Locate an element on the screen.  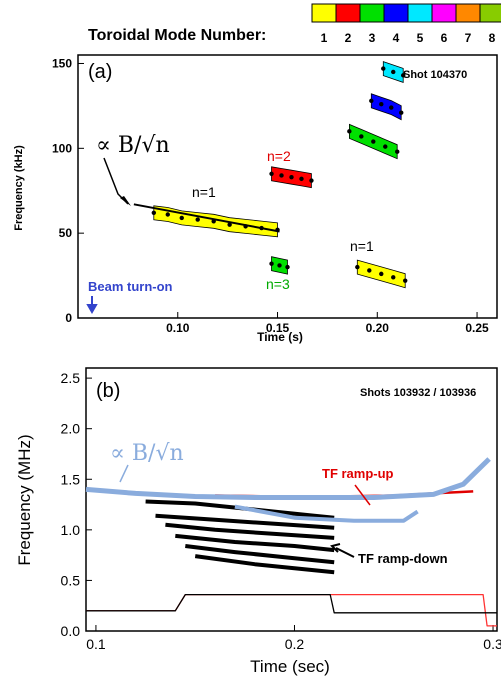
legend-number-3: 3 is located at coordinates (372, 38).